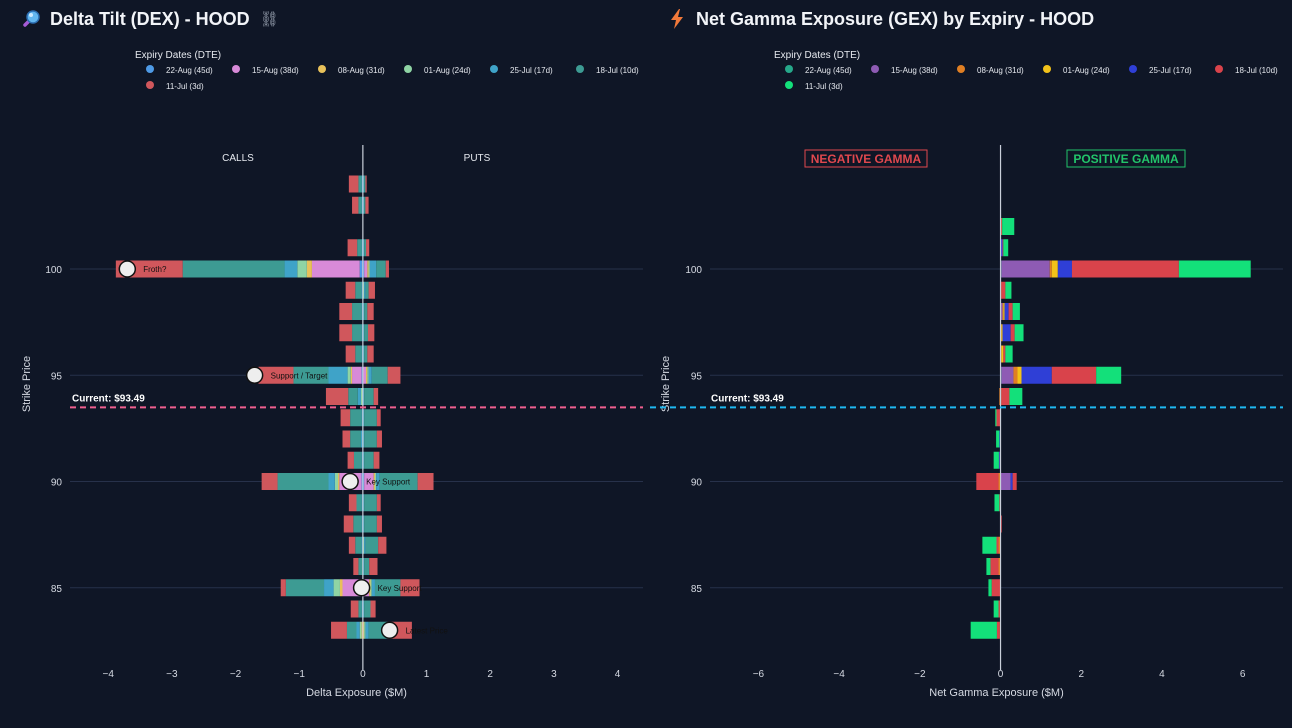  Describe the element at coordinates (828, 70) in the screenshot. I see `legend-entry: 22-Aug (45d)` at that location.